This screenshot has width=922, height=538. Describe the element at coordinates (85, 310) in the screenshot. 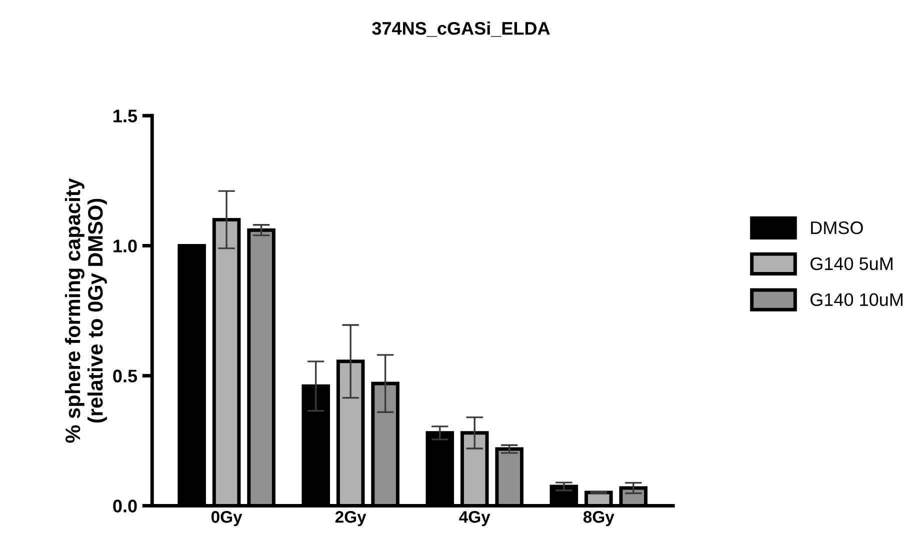

I see `y-axis-title: % sphere forming capacity (relative to 0Gy DMSO)` at that location.